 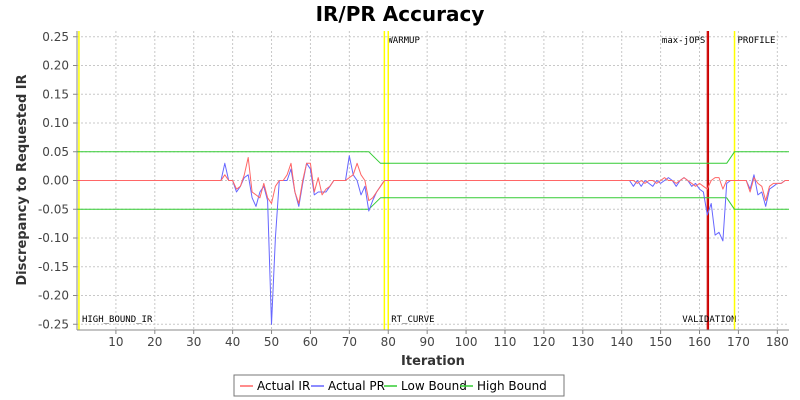 What do you see at coordinates (53, 209) in the screenshot?
I see `y-tick-label: -0.05` at bounding box center [53, 209].